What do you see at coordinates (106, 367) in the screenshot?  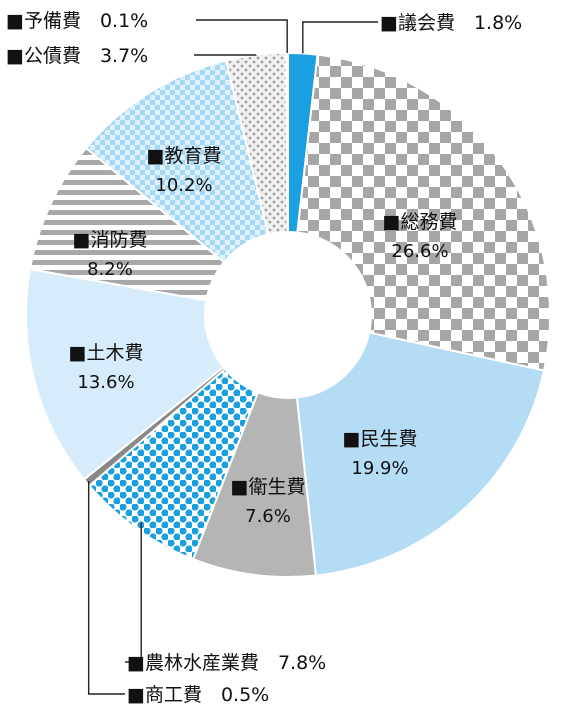 I see `slice-土木費-label: ■土木費 13.6%` at bounding box center [106, 367].